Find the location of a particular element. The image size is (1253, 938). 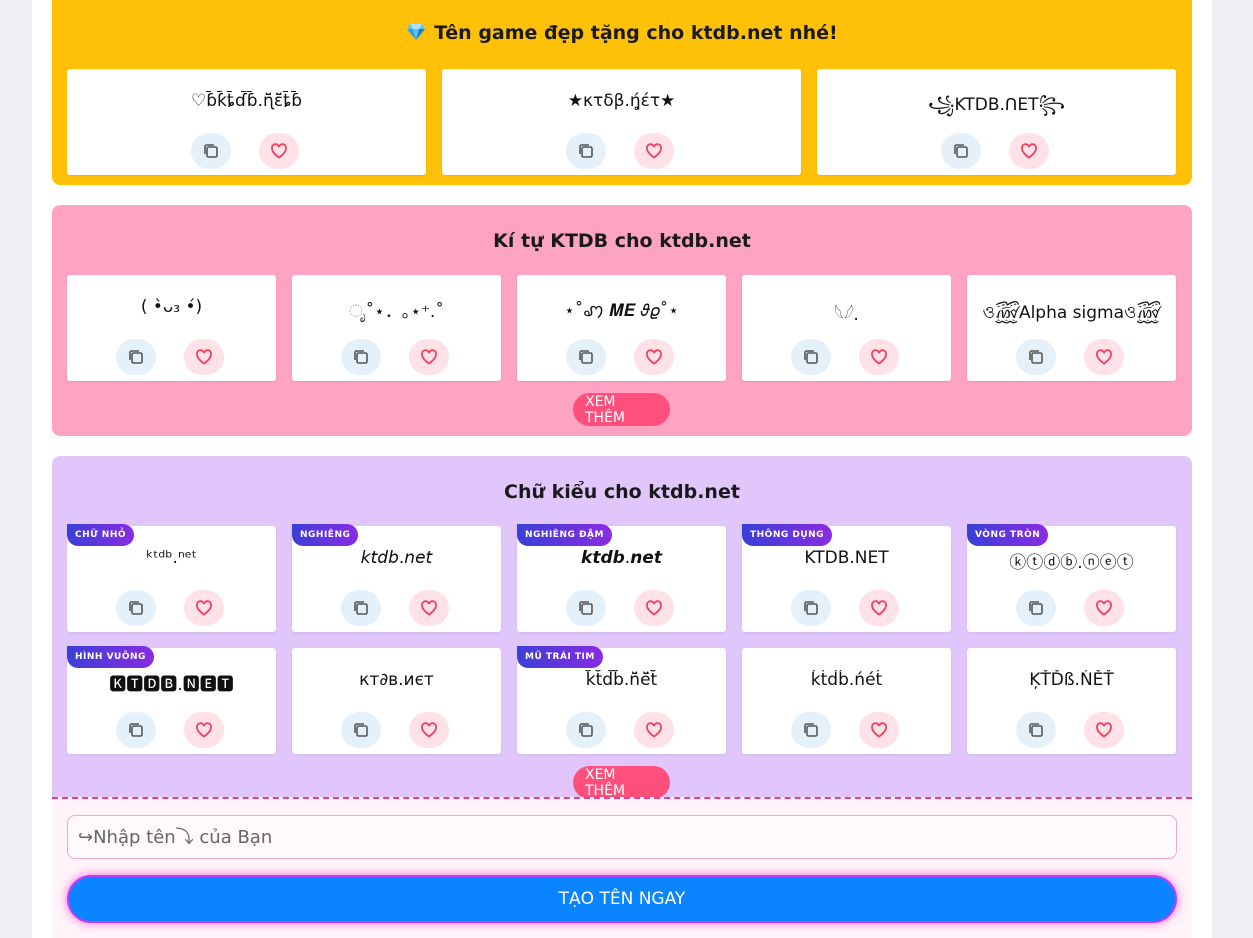

ki-tu-card: 𓆩𓆪. is located at coordinates (846, 328).